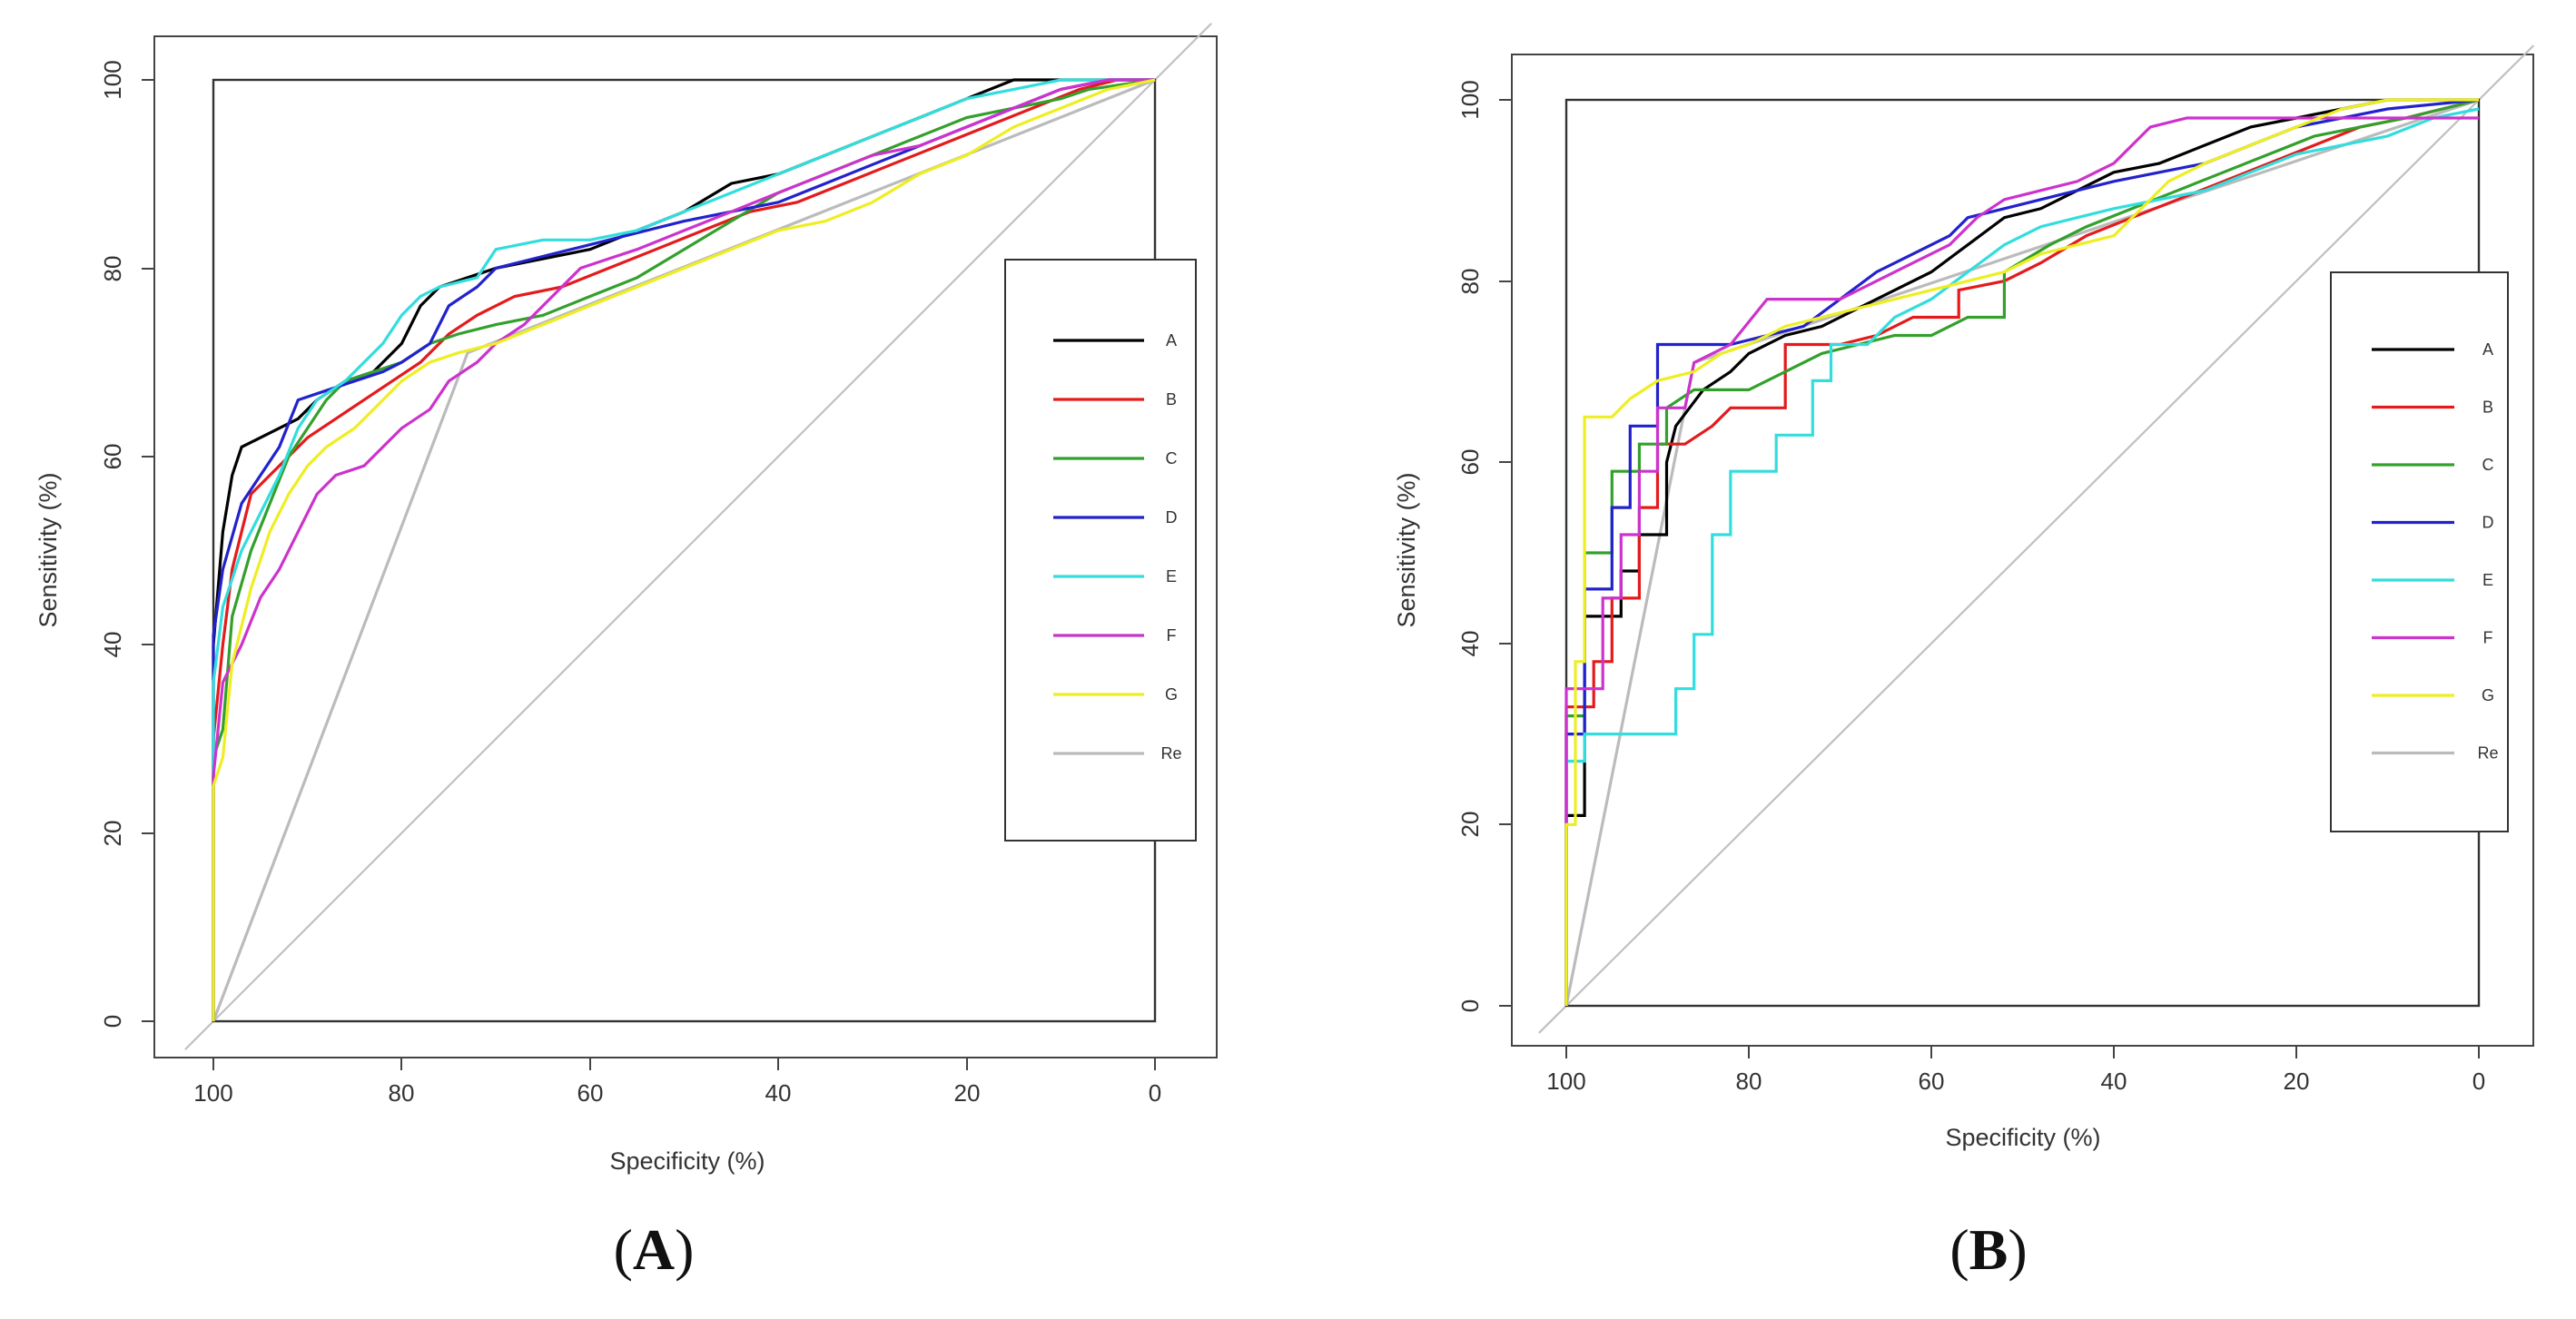 The height and width of the screenshot is (1319, 2576). I want to click on panel-a-y-tick-label: 60, so click(112, 457).